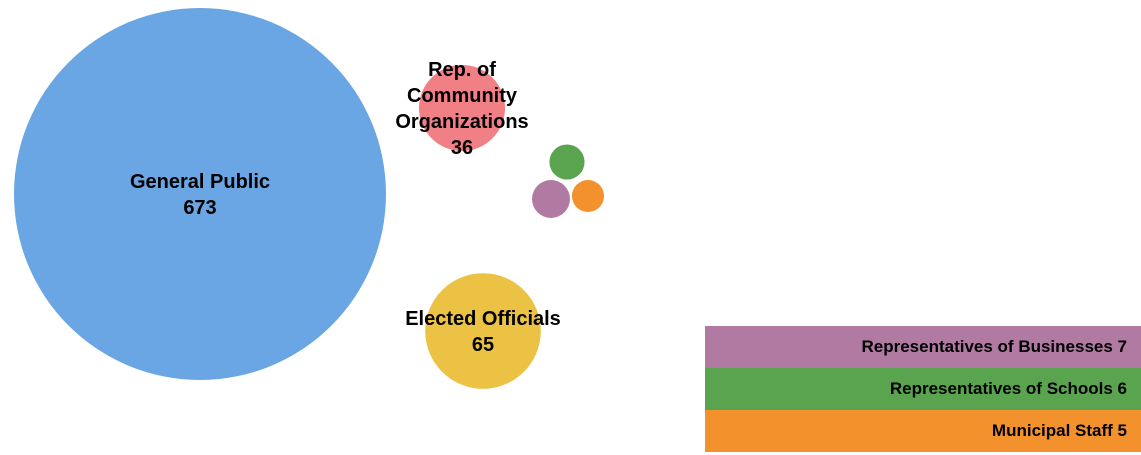  What do you see at coordinates (483, 331) in the screenshot?
I see `bubble-elected-officials` at bounding box center [483, 331].